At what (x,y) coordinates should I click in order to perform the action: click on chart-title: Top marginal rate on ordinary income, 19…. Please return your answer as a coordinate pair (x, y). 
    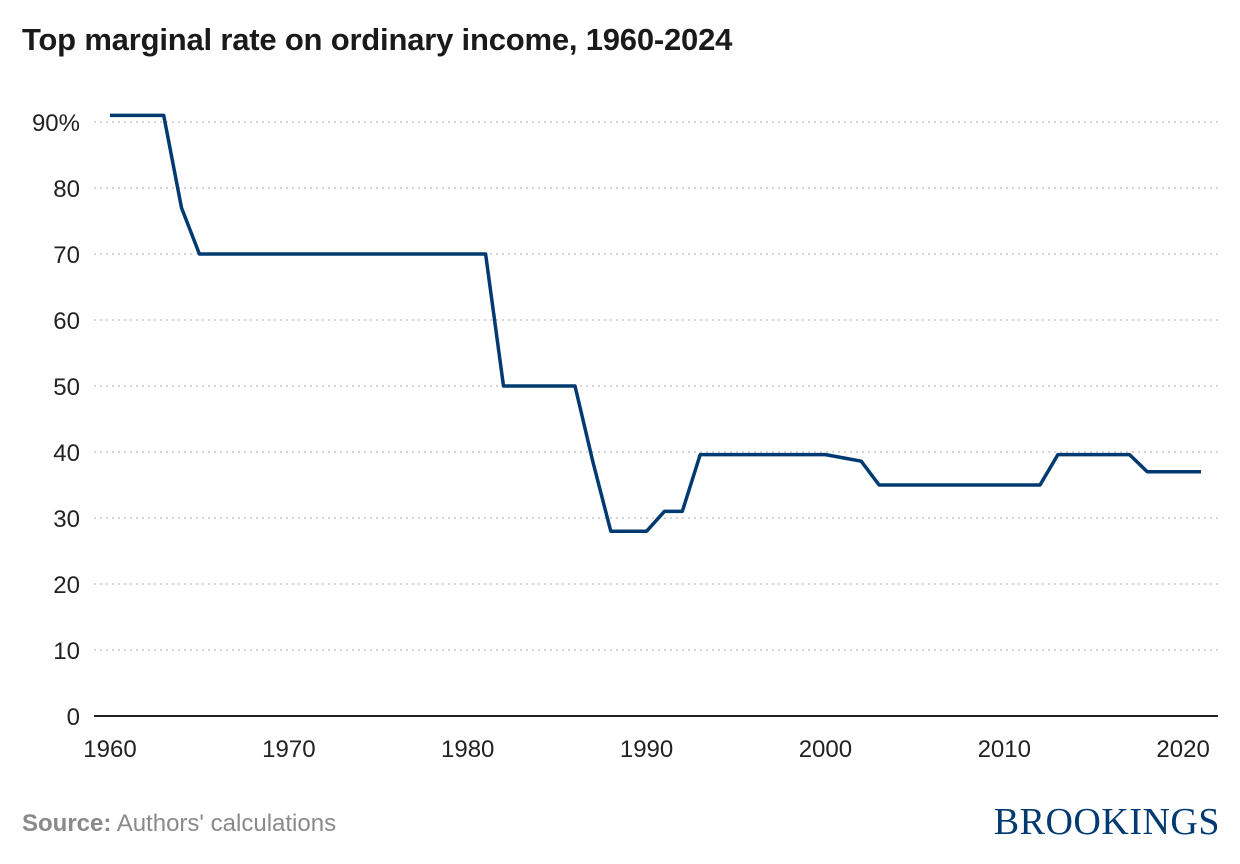
    Looking at the image, I should click on (377, 39).